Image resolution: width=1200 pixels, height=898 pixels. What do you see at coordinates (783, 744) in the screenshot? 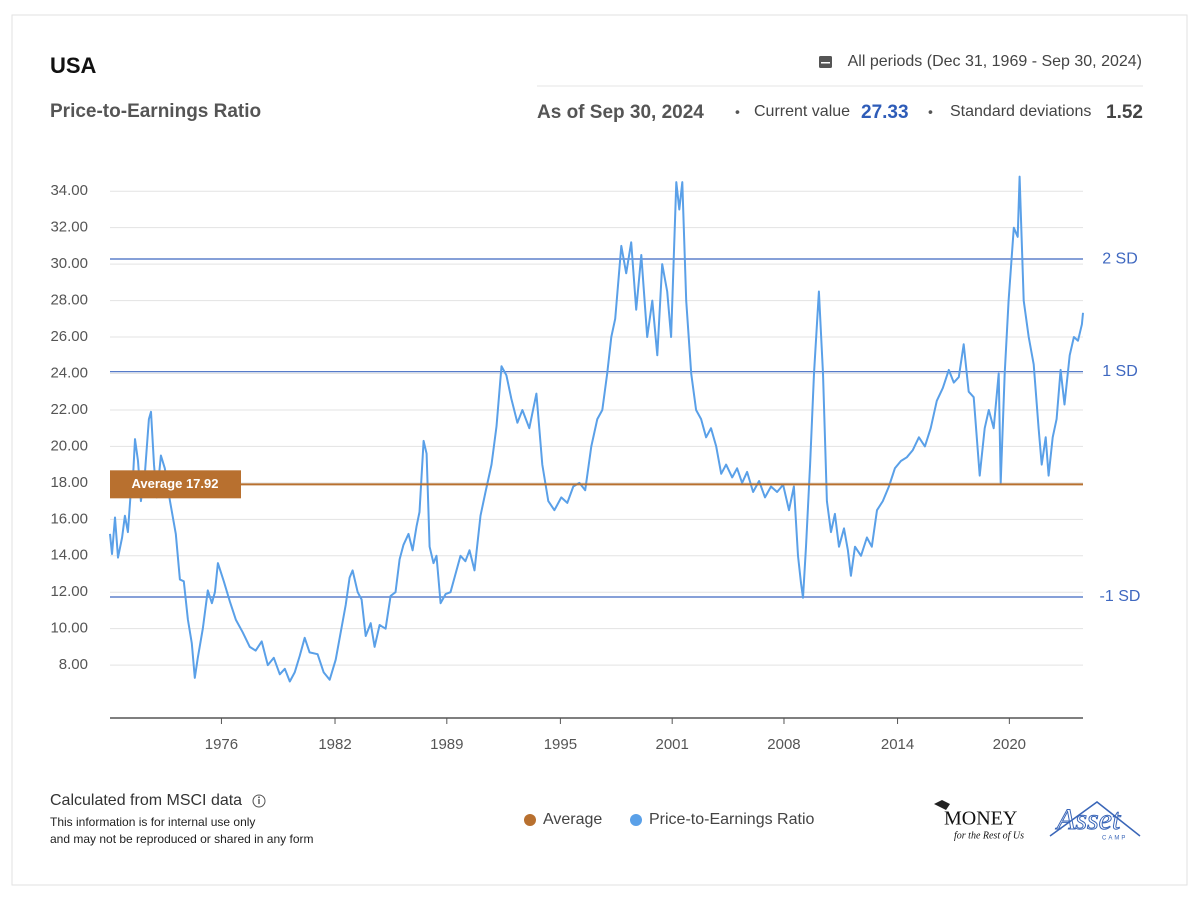
I see `x-tick-label: 2008` at bounding box center [783, 744].